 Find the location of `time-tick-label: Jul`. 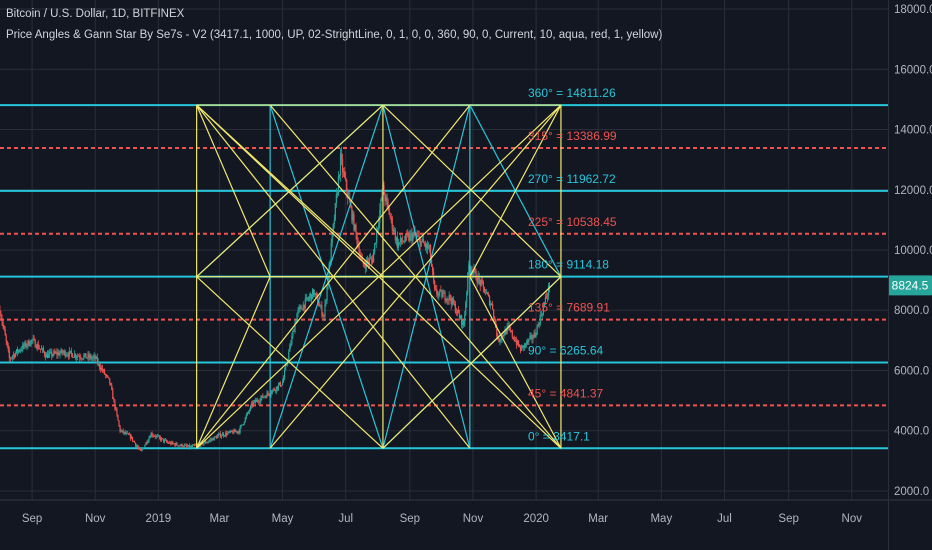

time-tick-label: Jul is located at coordinates (345, 519).